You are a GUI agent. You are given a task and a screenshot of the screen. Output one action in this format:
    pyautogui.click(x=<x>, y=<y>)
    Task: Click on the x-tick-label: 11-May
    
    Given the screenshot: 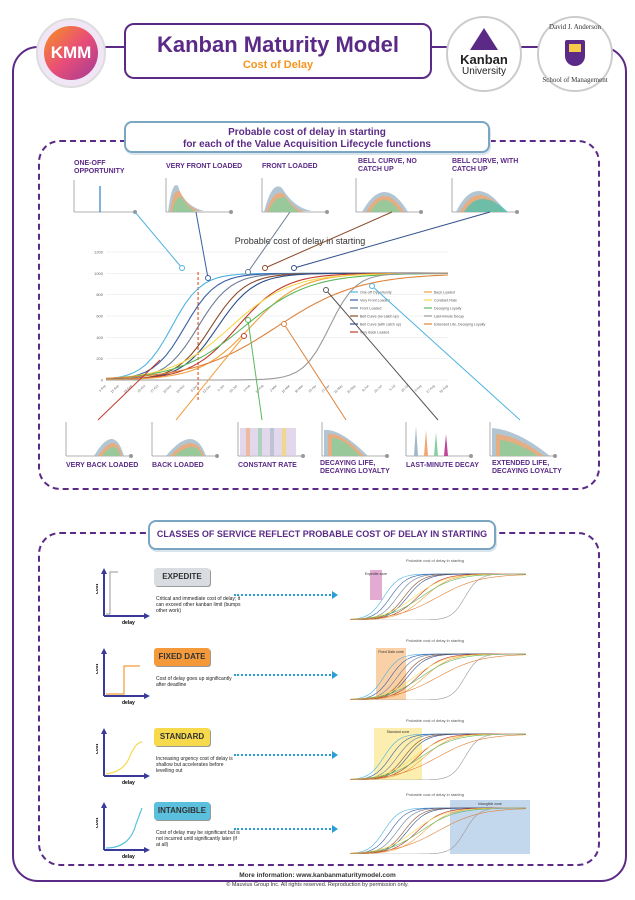 What is the action you would take?
    pyautogui.click(x=338, y=389)
    